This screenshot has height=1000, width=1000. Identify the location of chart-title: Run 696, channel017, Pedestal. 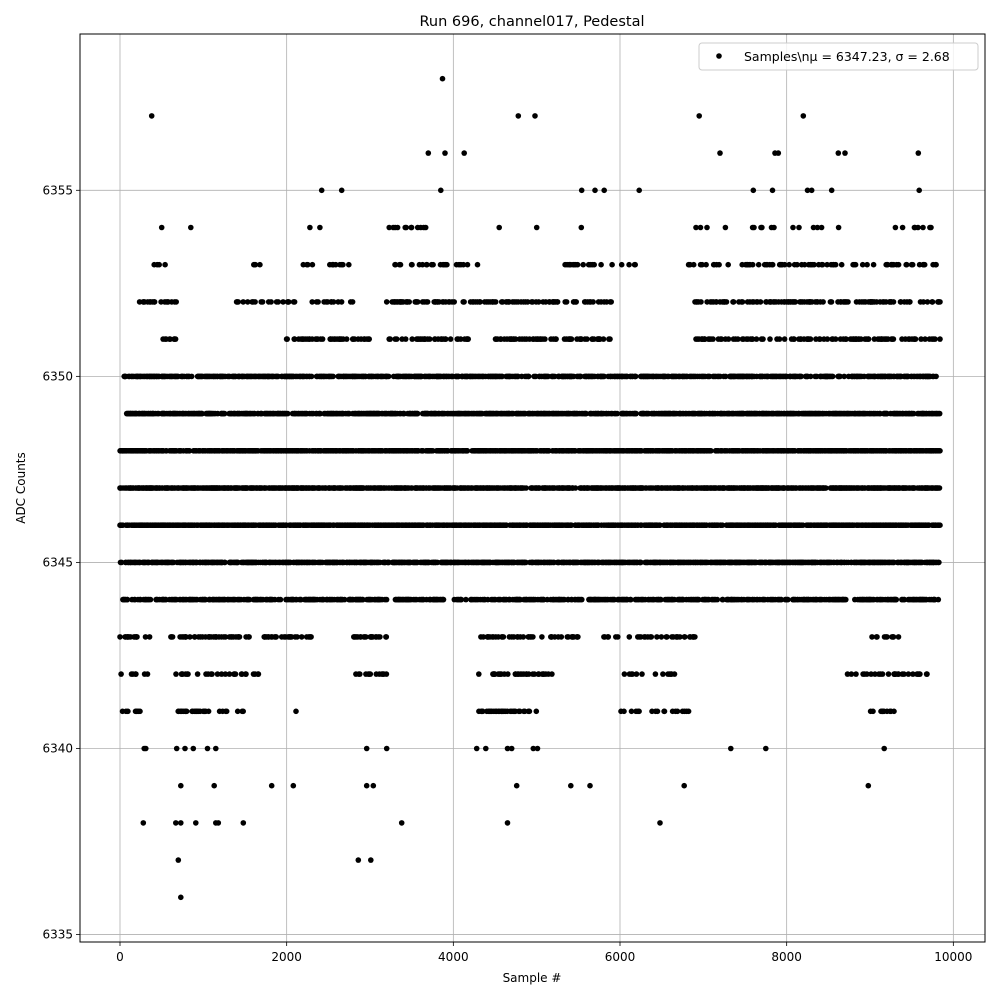
(531, 22).